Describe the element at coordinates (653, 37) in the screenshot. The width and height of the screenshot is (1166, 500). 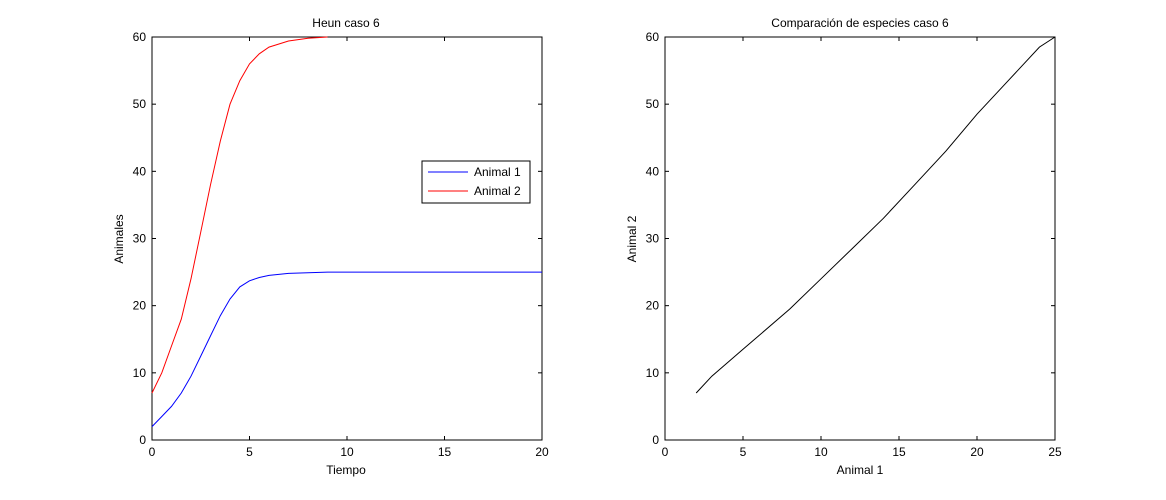
I see `right-ytick-label: 60` at that location.